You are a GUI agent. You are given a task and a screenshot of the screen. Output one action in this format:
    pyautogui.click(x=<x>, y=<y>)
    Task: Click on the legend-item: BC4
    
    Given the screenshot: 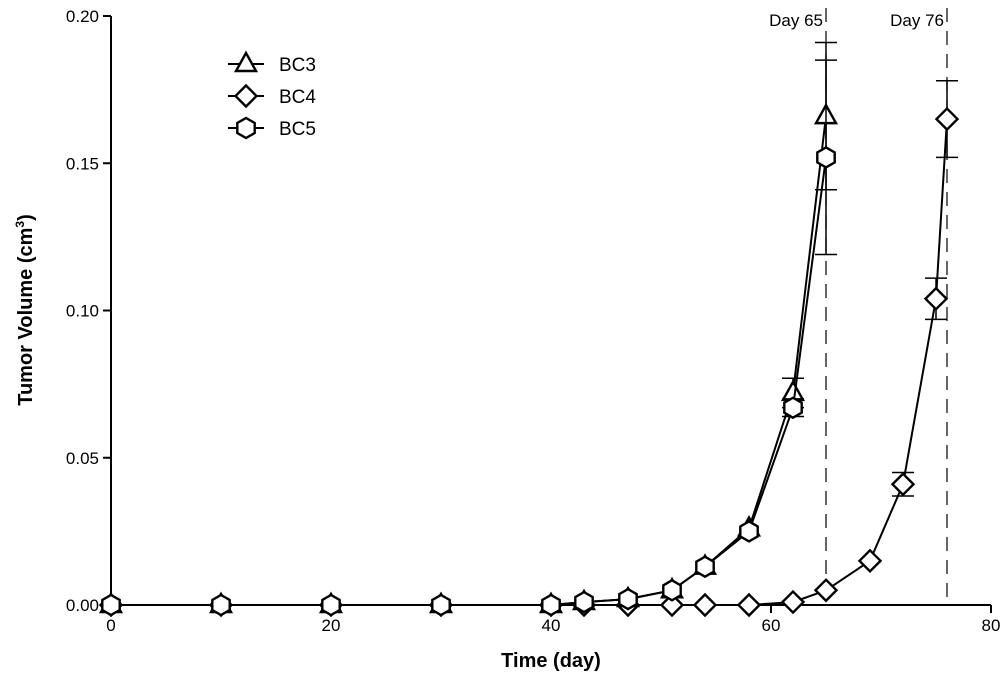 What is the action you would take?
    pyautogui.click(x=272, y=96)
    